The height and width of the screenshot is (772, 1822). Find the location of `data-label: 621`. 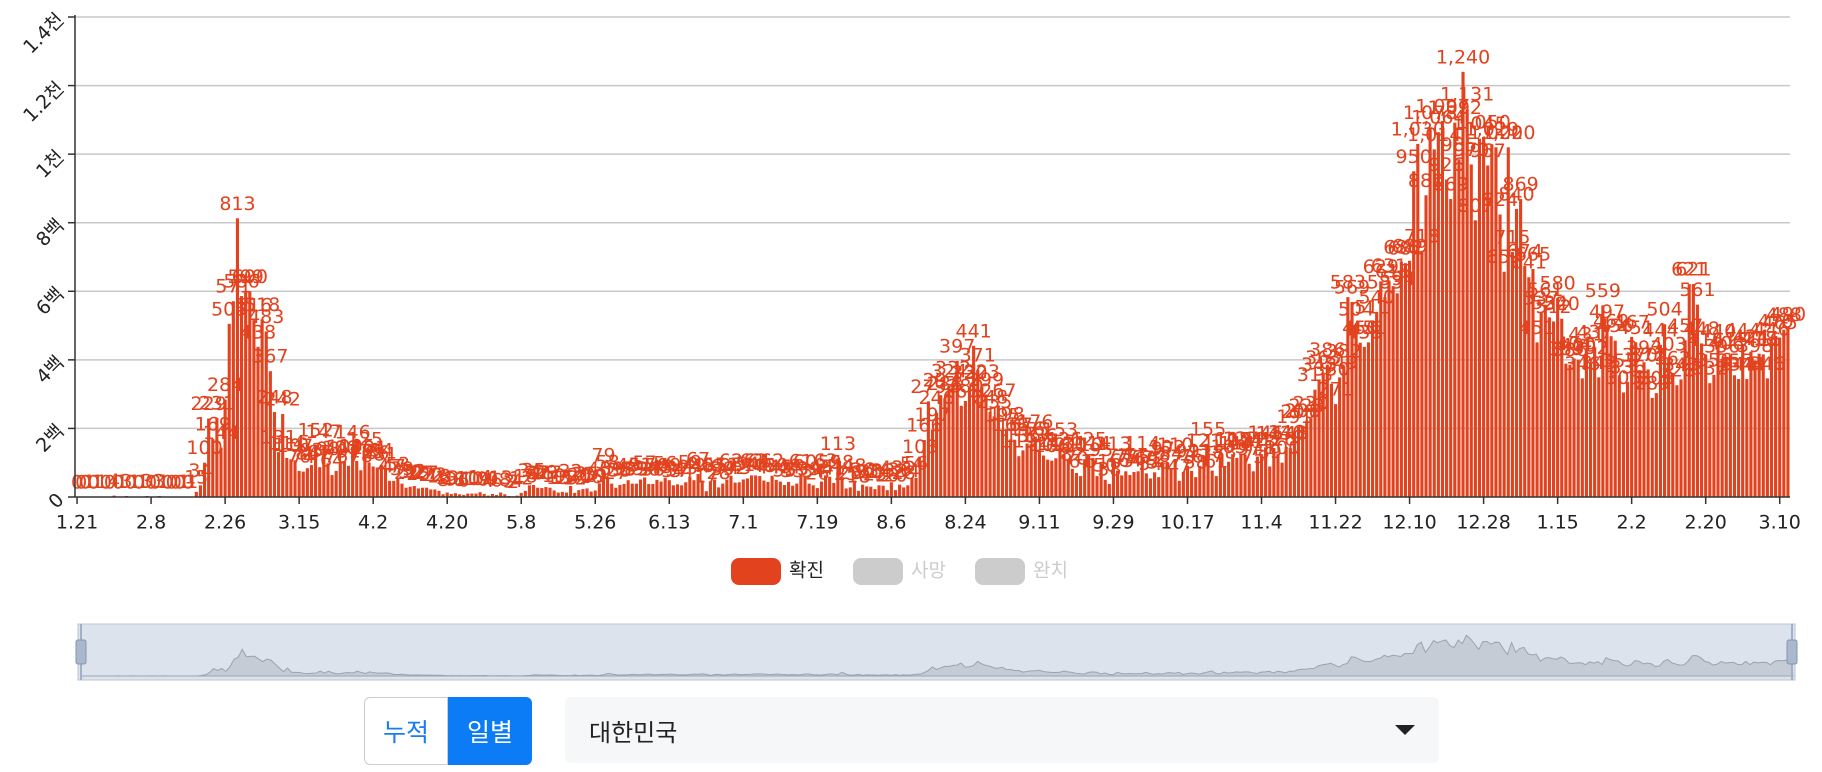

data-label: 621 is located at coordinates (1693, 270).